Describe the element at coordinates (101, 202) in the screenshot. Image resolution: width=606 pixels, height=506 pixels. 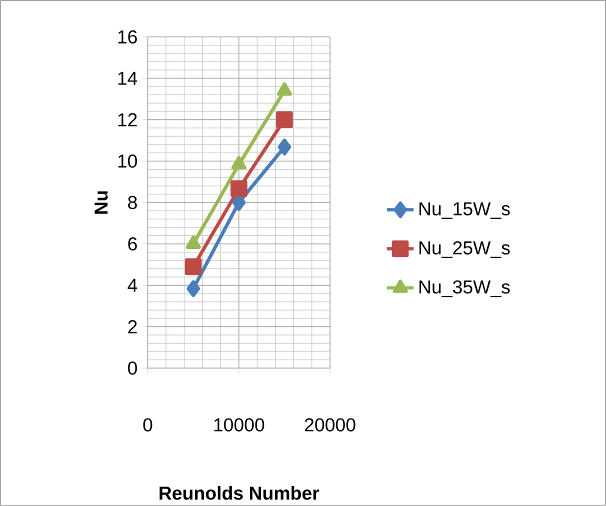
I see `y-axis-title: Nu` at that location.